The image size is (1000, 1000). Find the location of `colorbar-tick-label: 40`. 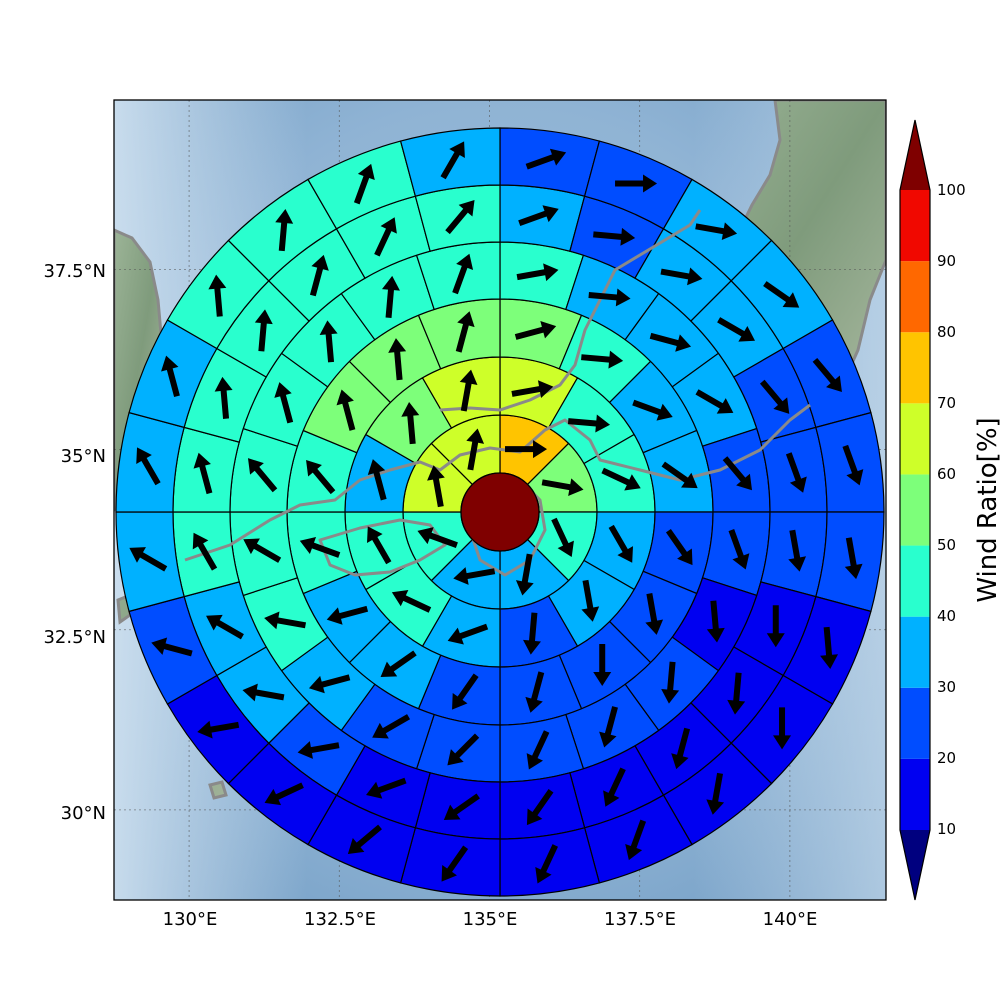

colorbar-tick-label: 40 is located at coordinates (946, 616).